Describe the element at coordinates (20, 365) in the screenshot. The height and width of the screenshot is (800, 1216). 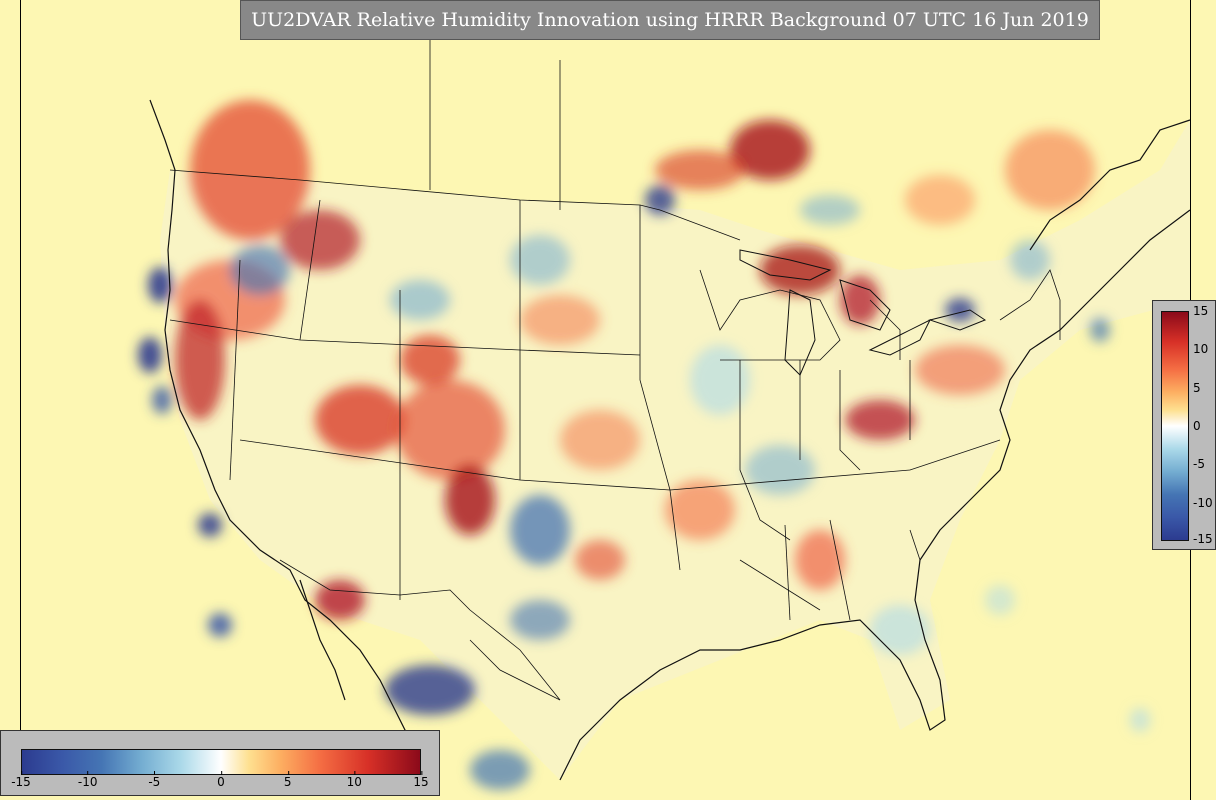
I see `map-frame-left` at that location.